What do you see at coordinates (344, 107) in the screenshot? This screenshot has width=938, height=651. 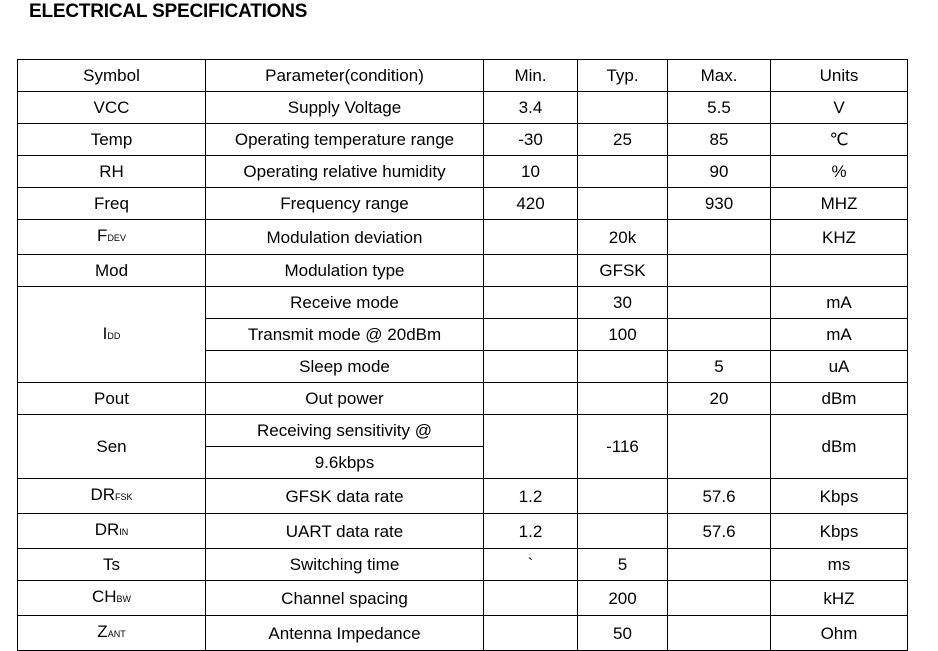 I see `cell-parameter: Supply Voltage` at bounding box center [344, 107].